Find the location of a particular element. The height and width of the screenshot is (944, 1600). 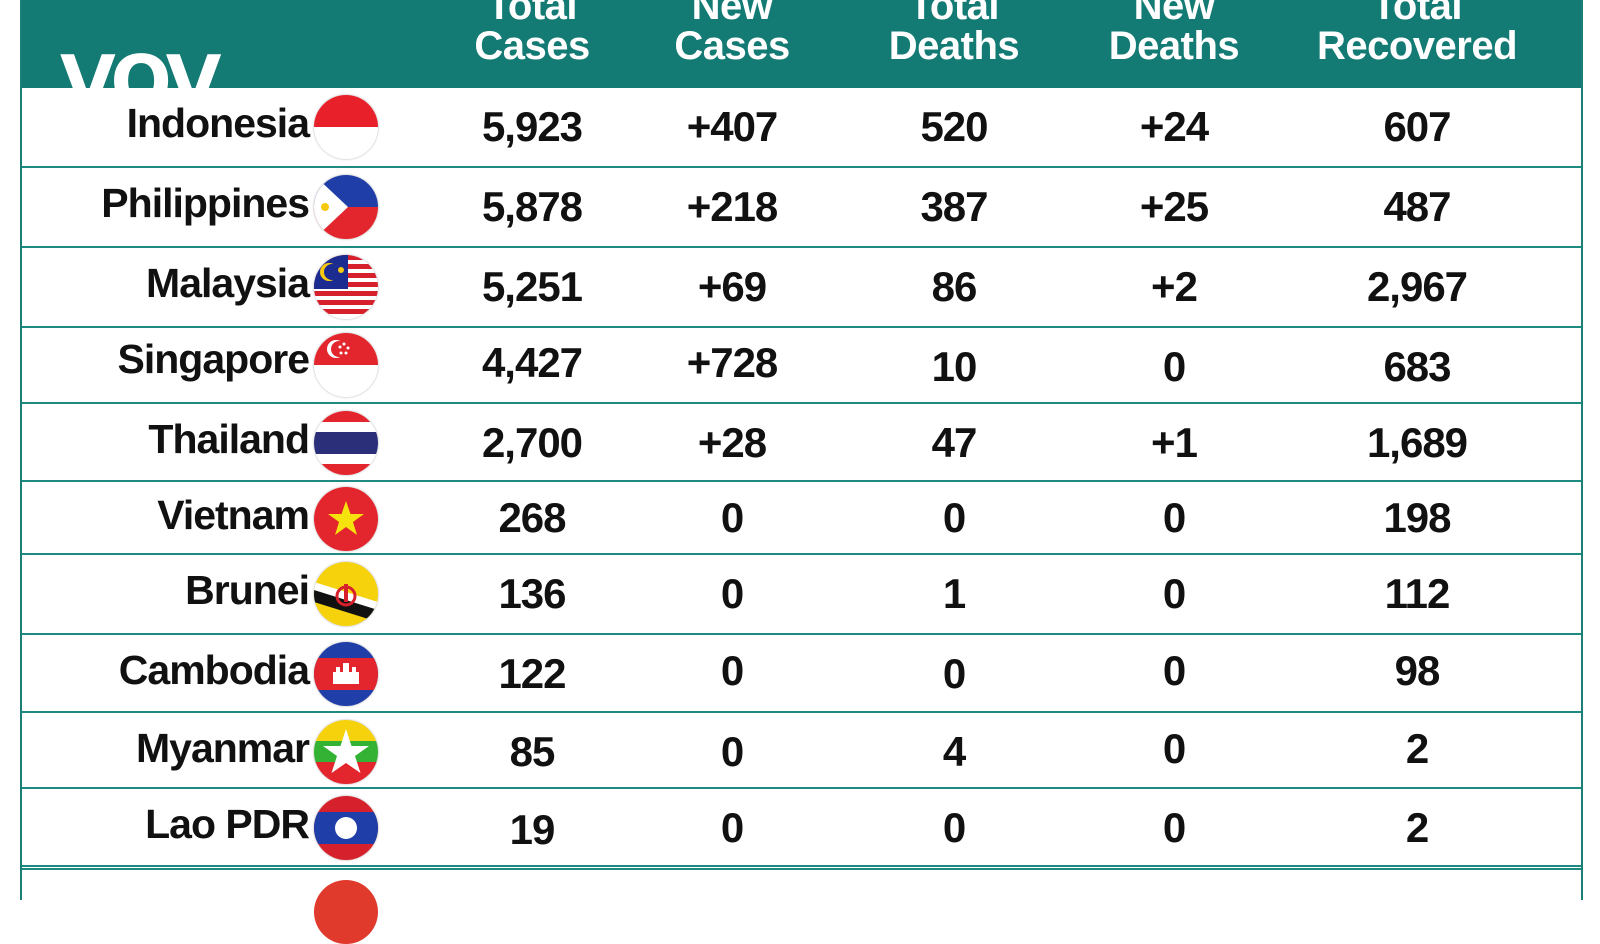

total-recovered: 112 is located at coordinates (1417, 593).